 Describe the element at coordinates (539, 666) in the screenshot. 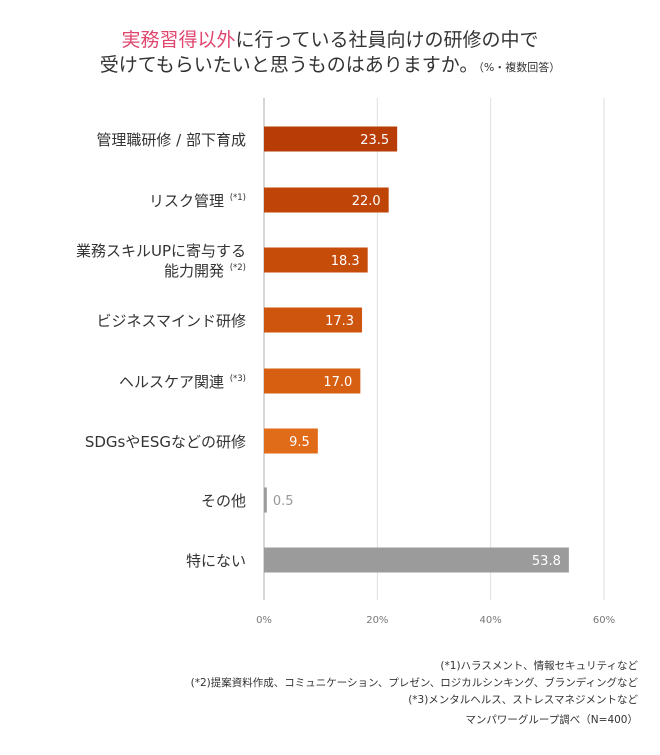

I see `footnote-1: (*1)ハラスメント、情報セキュリティなど` at that location.